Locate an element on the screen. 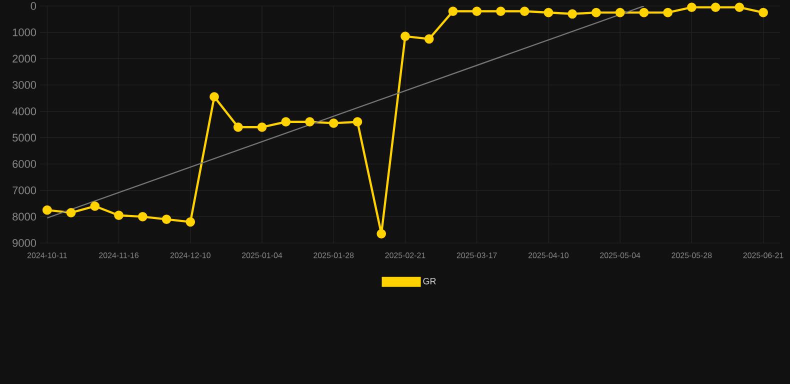 The image size is (790, 384). y-tick-label: 9000 is located at coordinates (24, 243).